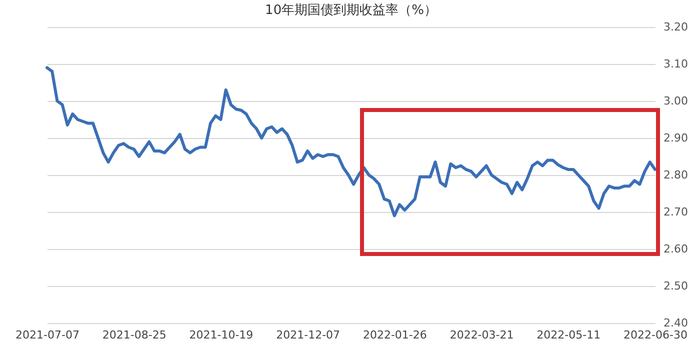  Describe the element at coordinates (656, 335) in the screenshot. I see `x-tick-label: 2022-06-30` at that location.